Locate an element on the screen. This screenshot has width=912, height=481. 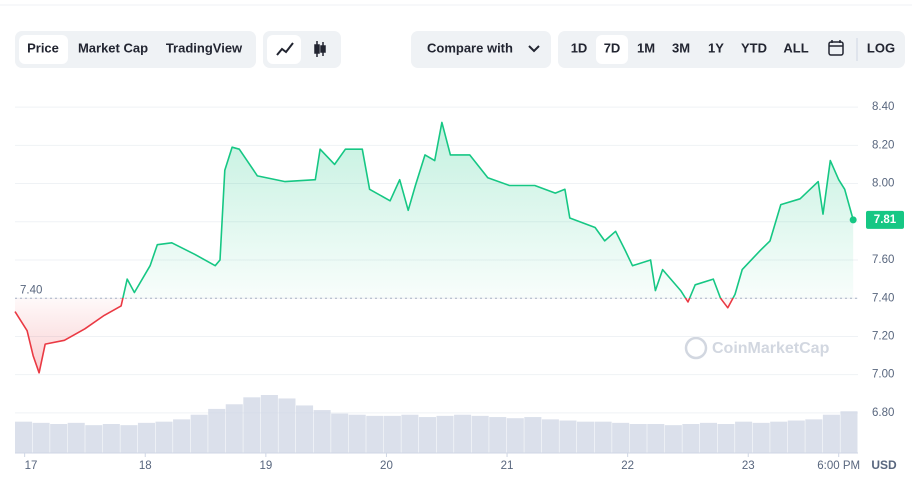
y-tick-label: 7.00 is located at coordinates (883, 375).